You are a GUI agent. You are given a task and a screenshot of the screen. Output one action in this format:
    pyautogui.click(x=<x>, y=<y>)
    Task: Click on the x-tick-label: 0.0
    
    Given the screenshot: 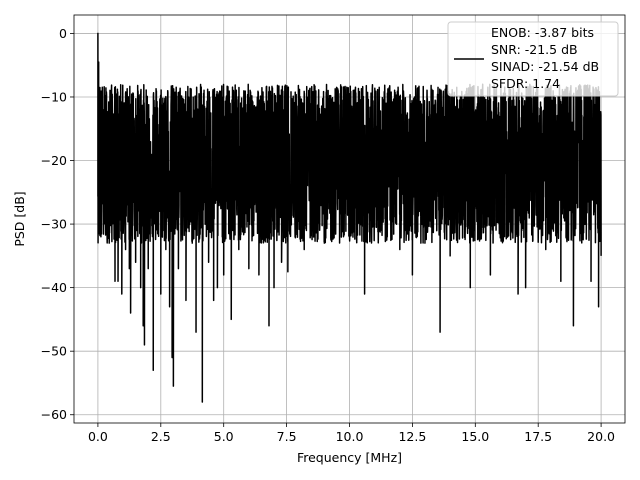 What is the action you would take?
    pyautogui.click(x=98, y=436)
    